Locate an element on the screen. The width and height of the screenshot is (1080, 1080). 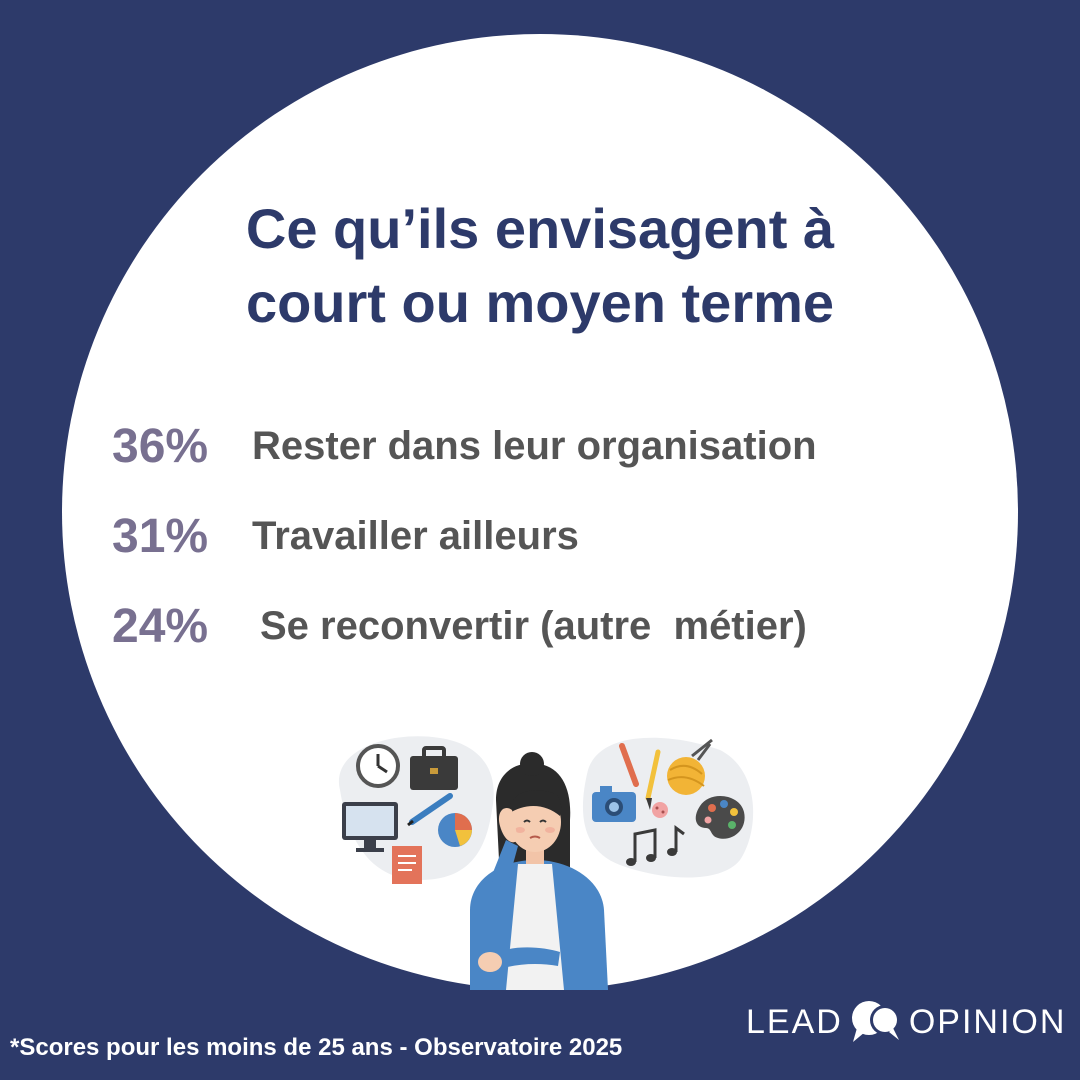
title-line-1: Ce qu’ils envisagent à is located at coordinates (540, 228).